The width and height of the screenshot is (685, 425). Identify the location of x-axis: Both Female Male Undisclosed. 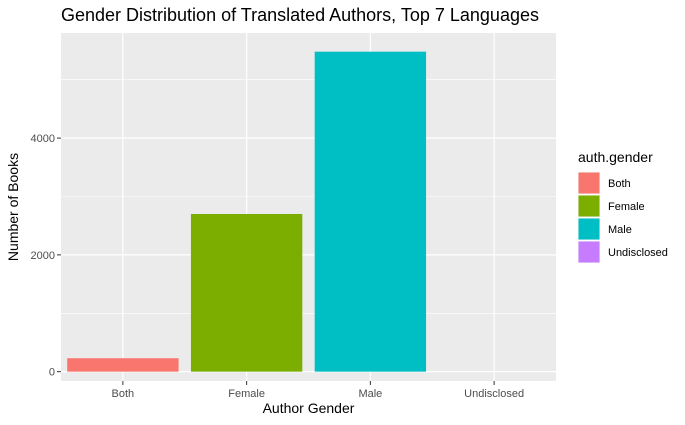
(318, 390).